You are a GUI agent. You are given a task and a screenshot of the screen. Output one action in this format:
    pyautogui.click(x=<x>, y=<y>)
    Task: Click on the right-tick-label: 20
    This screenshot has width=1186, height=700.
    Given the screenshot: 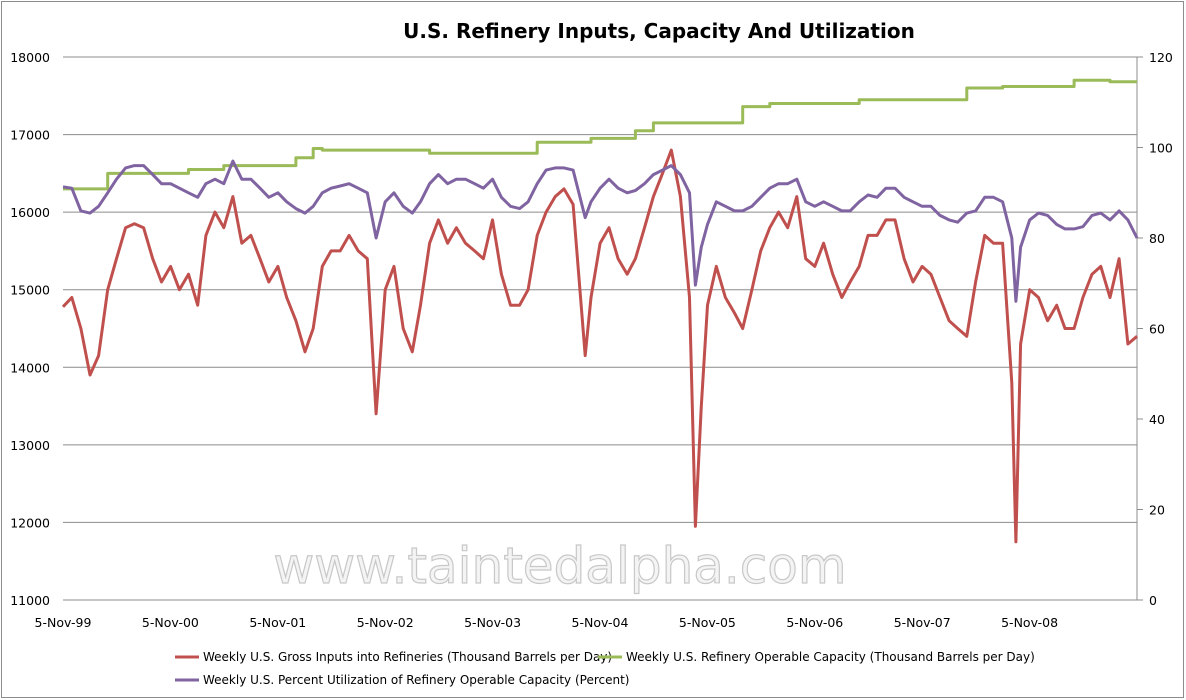 What is the action you would take?
    pyautogui.click(x=1157, y=510)
    